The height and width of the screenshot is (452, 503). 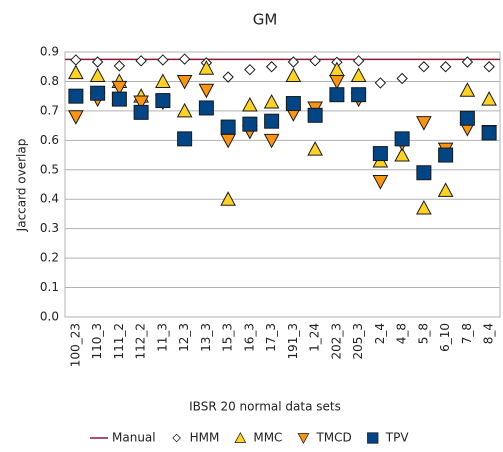 What do you see at coordinates (271, 337) in the screenshot?
I see `x-tick-label: 17_3` at bounding box center [271, 337].